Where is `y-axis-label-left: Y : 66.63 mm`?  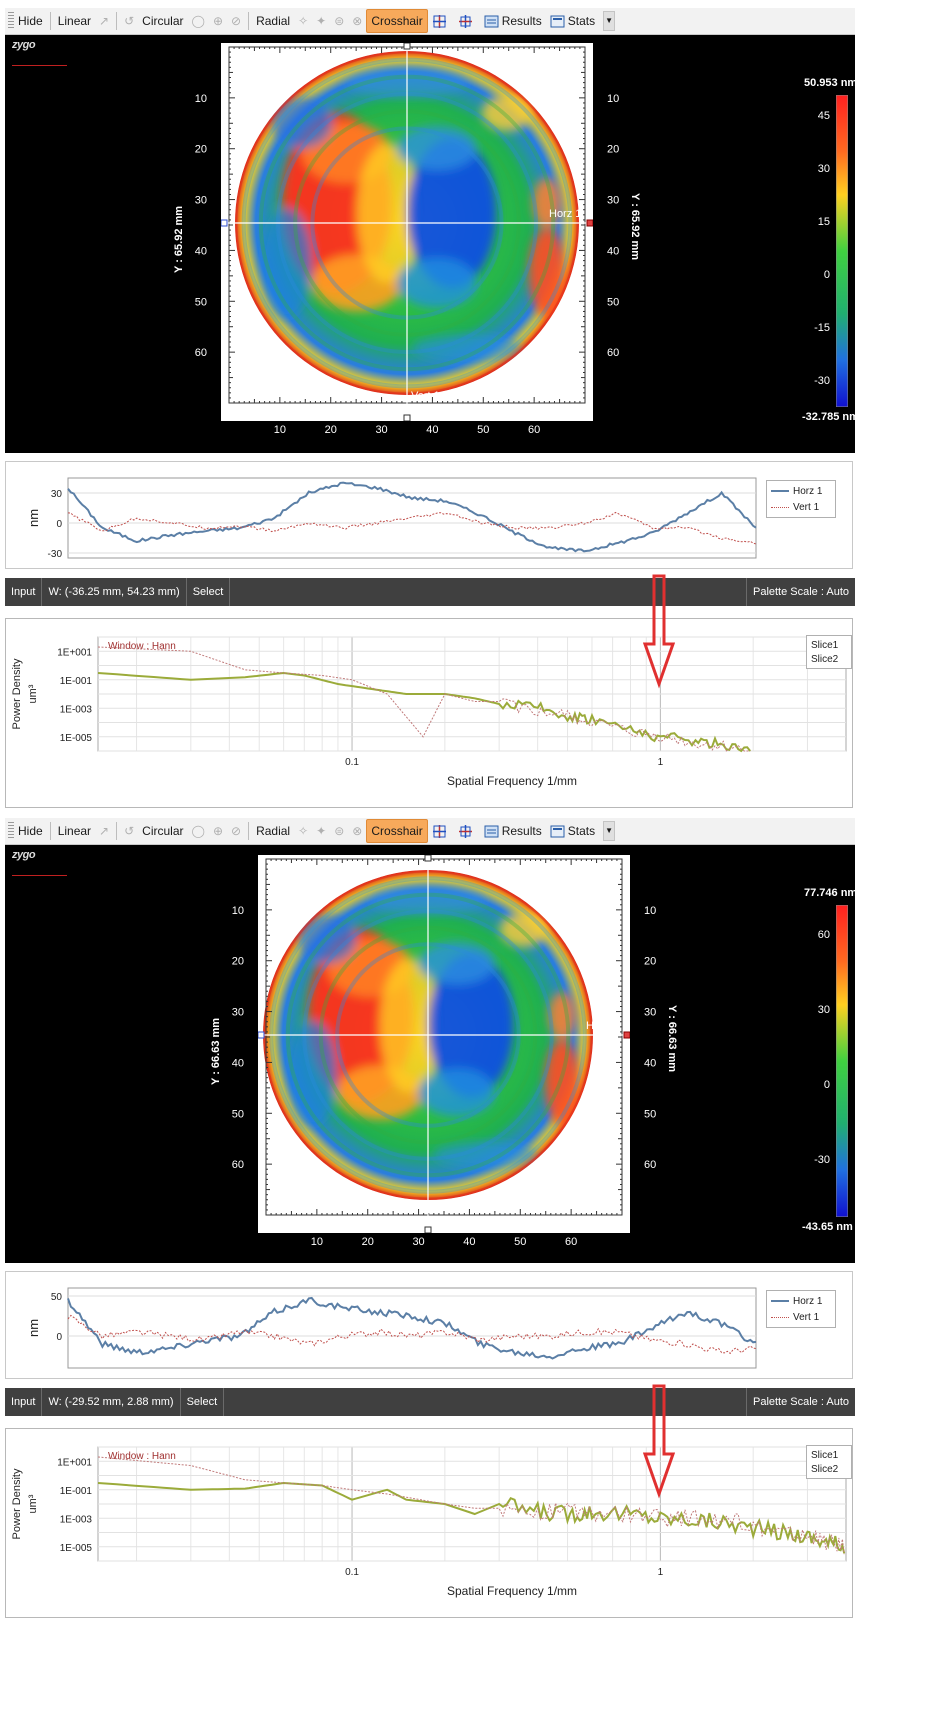 y-axis-label-left: Y : 66.63 mm is located at coordinates (216, 1051).